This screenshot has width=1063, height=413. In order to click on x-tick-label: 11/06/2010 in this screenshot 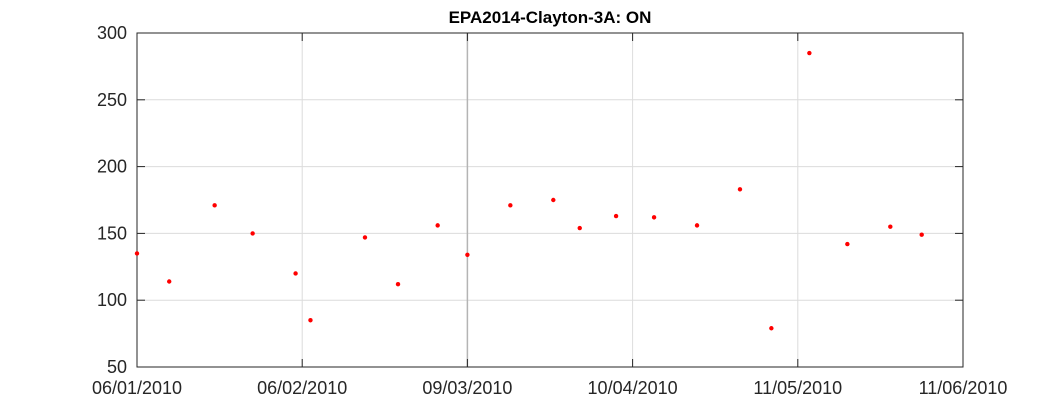, I will do `click(963, 388)`.